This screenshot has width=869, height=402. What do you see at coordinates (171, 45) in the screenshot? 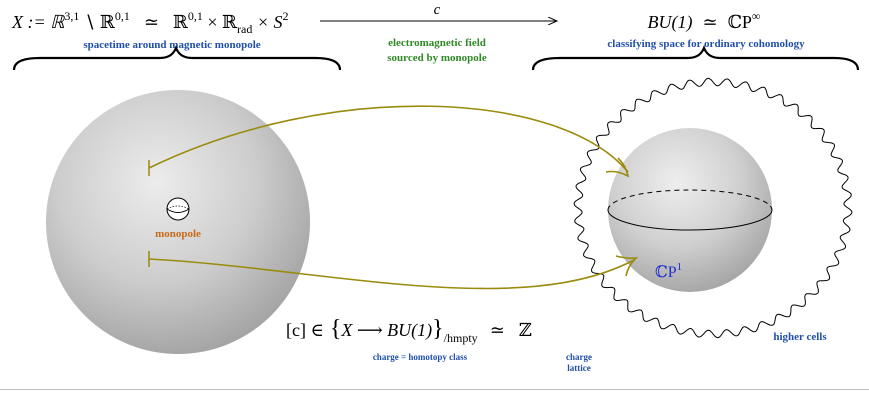
I see `spacetime-caption: spacetime around magnetic monopole` at bounding box center [171, 45].